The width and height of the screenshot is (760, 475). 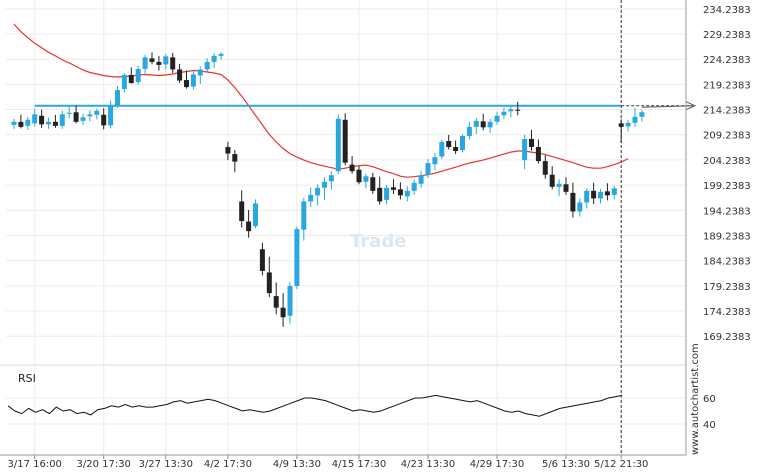 What do you see at coordinates (691, 106) in the screenshot?
I see `projection-arrowhead` at bounding box center [691, 106].